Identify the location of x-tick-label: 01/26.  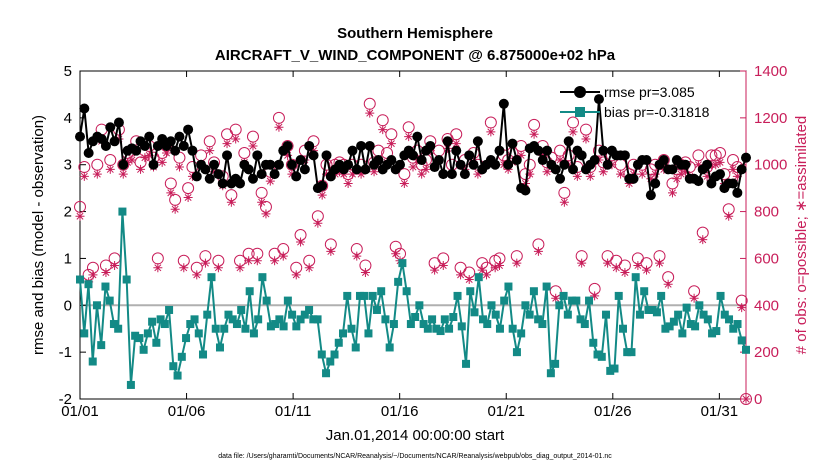
(613, 411).